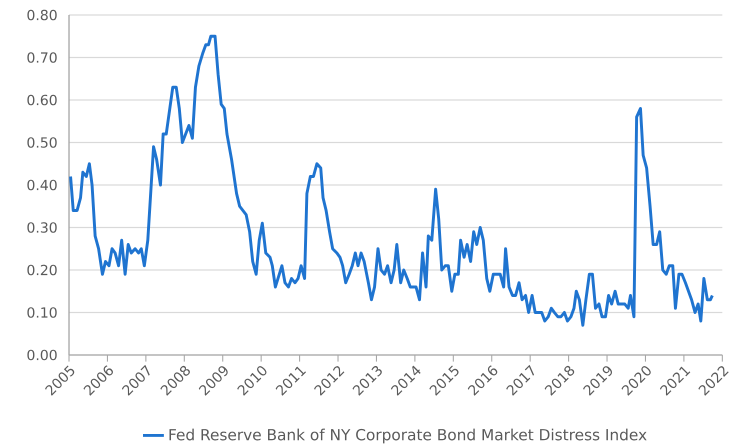 This screenshot has height=446, width=732. What do you see at coordinates (42, 312) in the screenshot?
I see `y-tick-label: 0.10` at bounding box center [42, 312].